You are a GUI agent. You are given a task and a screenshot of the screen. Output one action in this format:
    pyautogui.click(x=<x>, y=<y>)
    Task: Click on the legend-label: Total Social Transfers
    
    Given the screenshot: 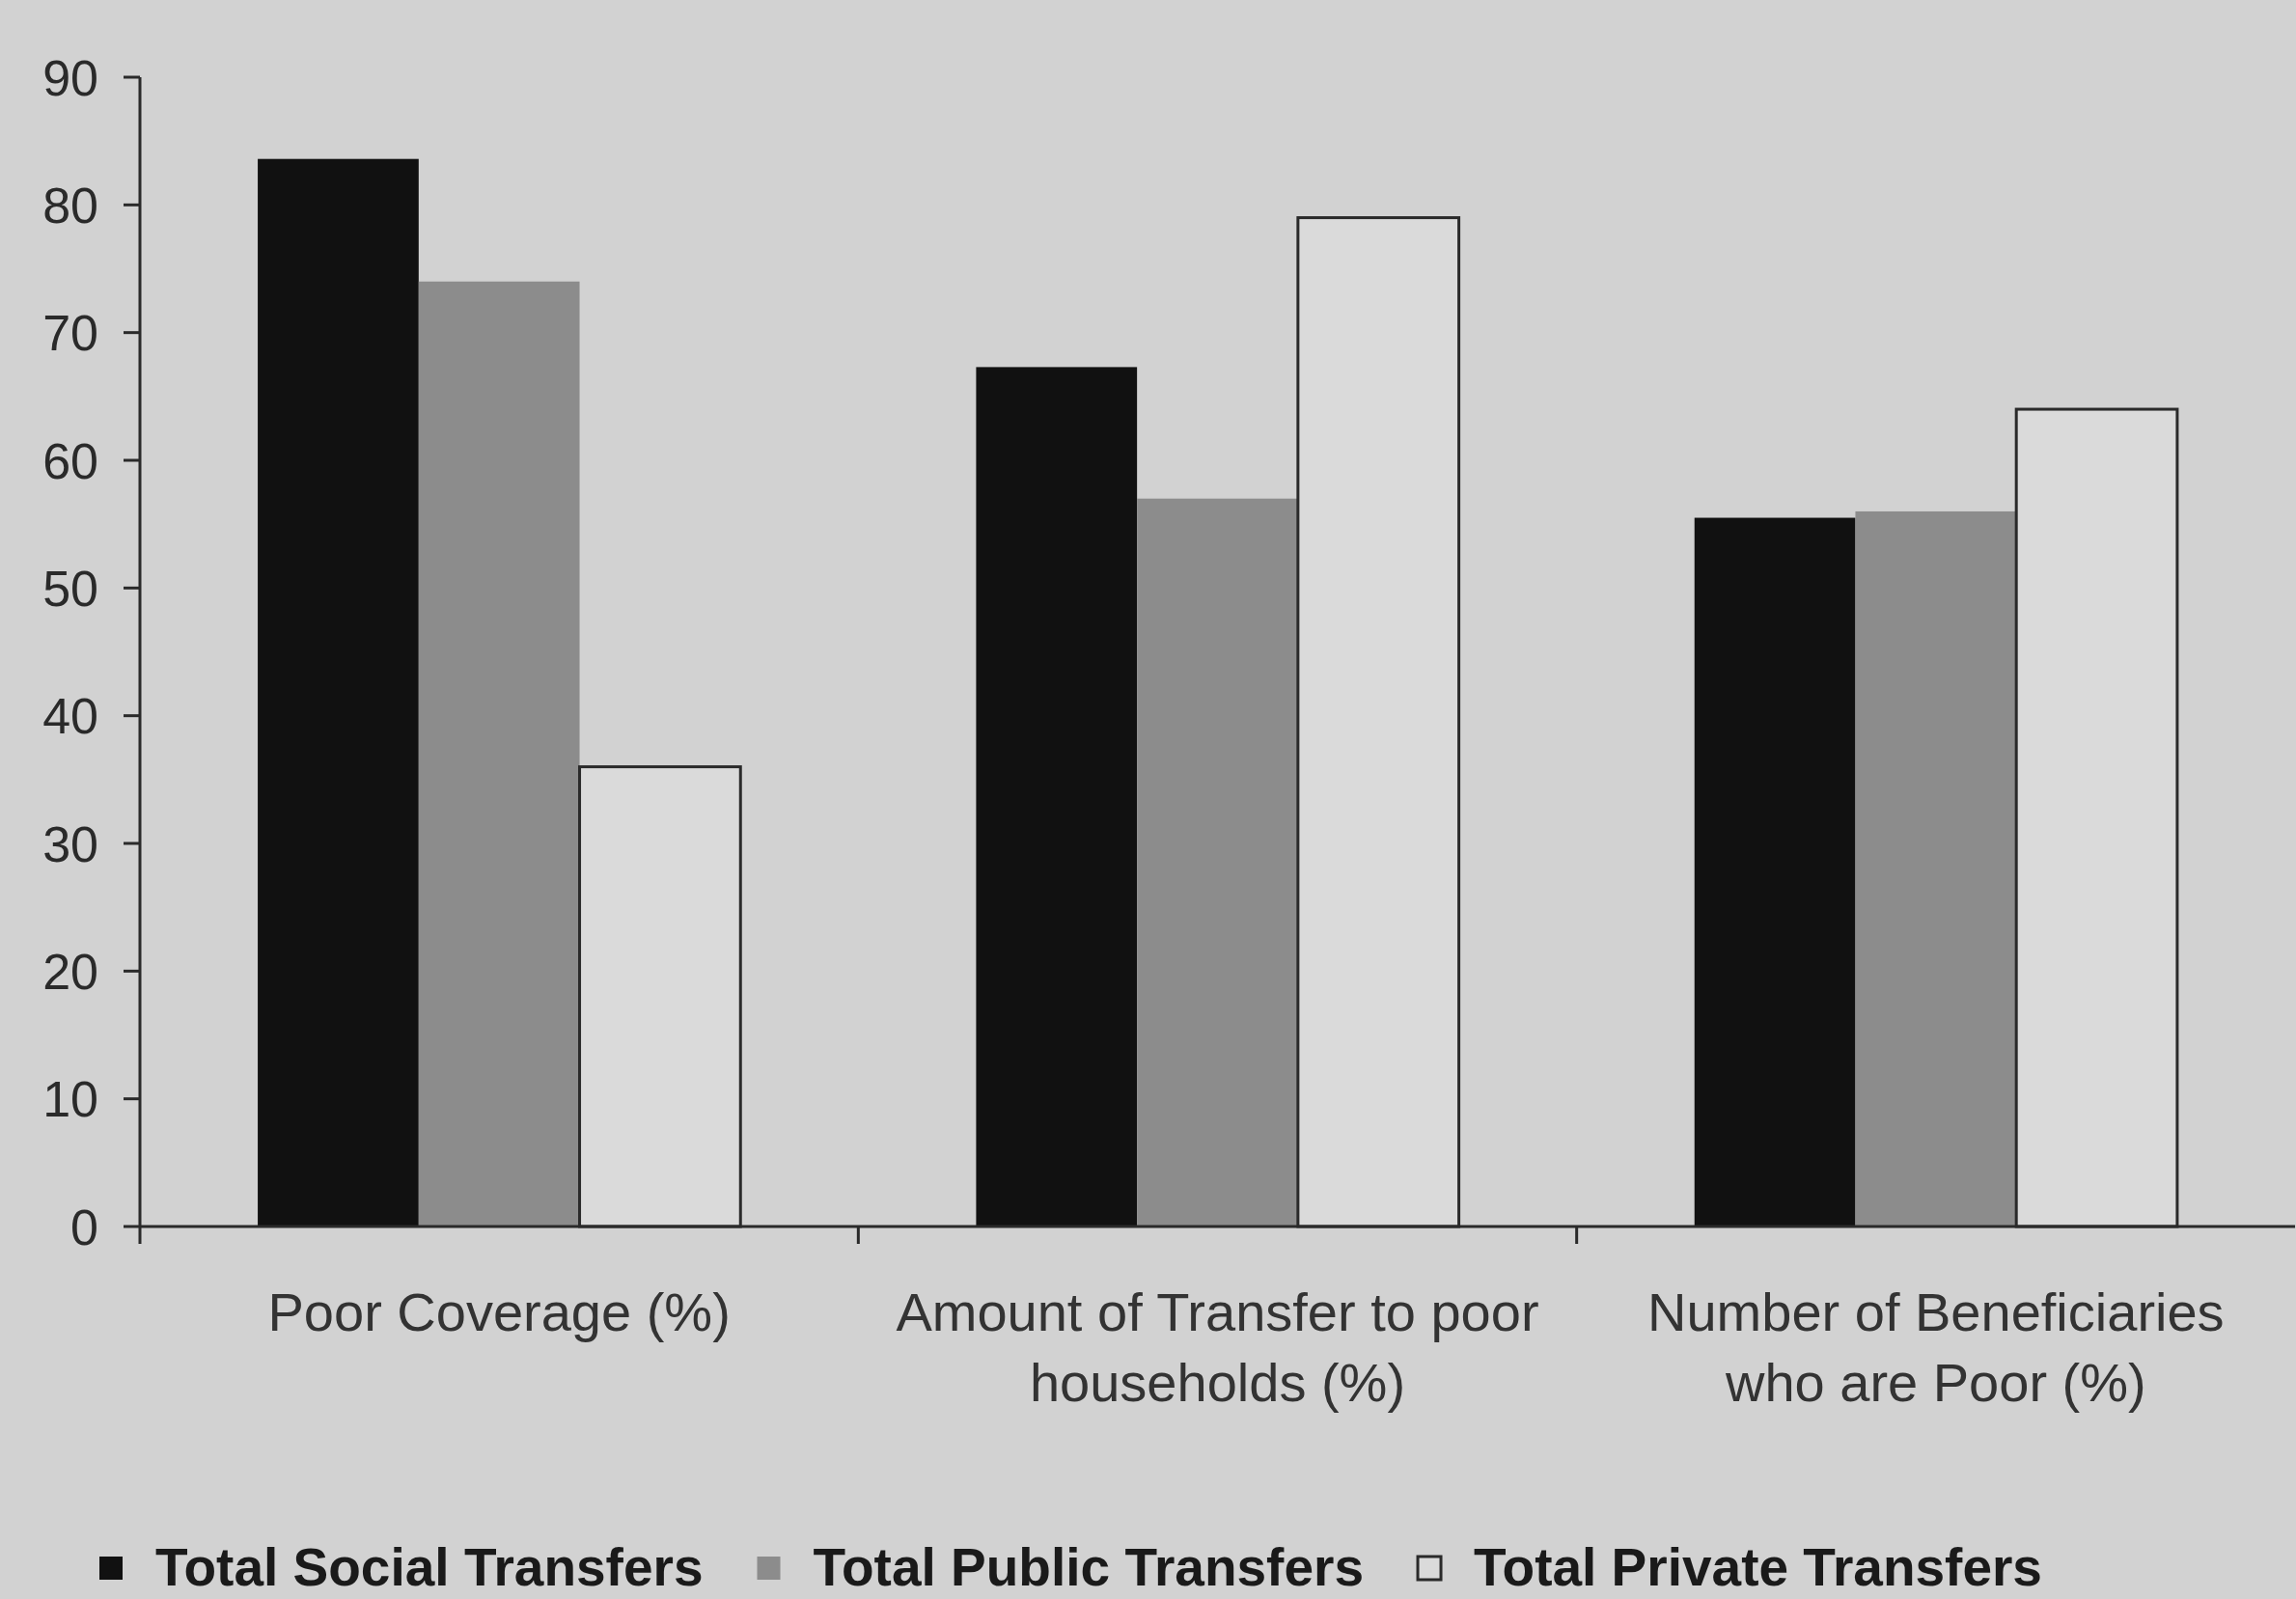 What is the action you would take?
    pyautogui.click(x=429, y=1567)
    